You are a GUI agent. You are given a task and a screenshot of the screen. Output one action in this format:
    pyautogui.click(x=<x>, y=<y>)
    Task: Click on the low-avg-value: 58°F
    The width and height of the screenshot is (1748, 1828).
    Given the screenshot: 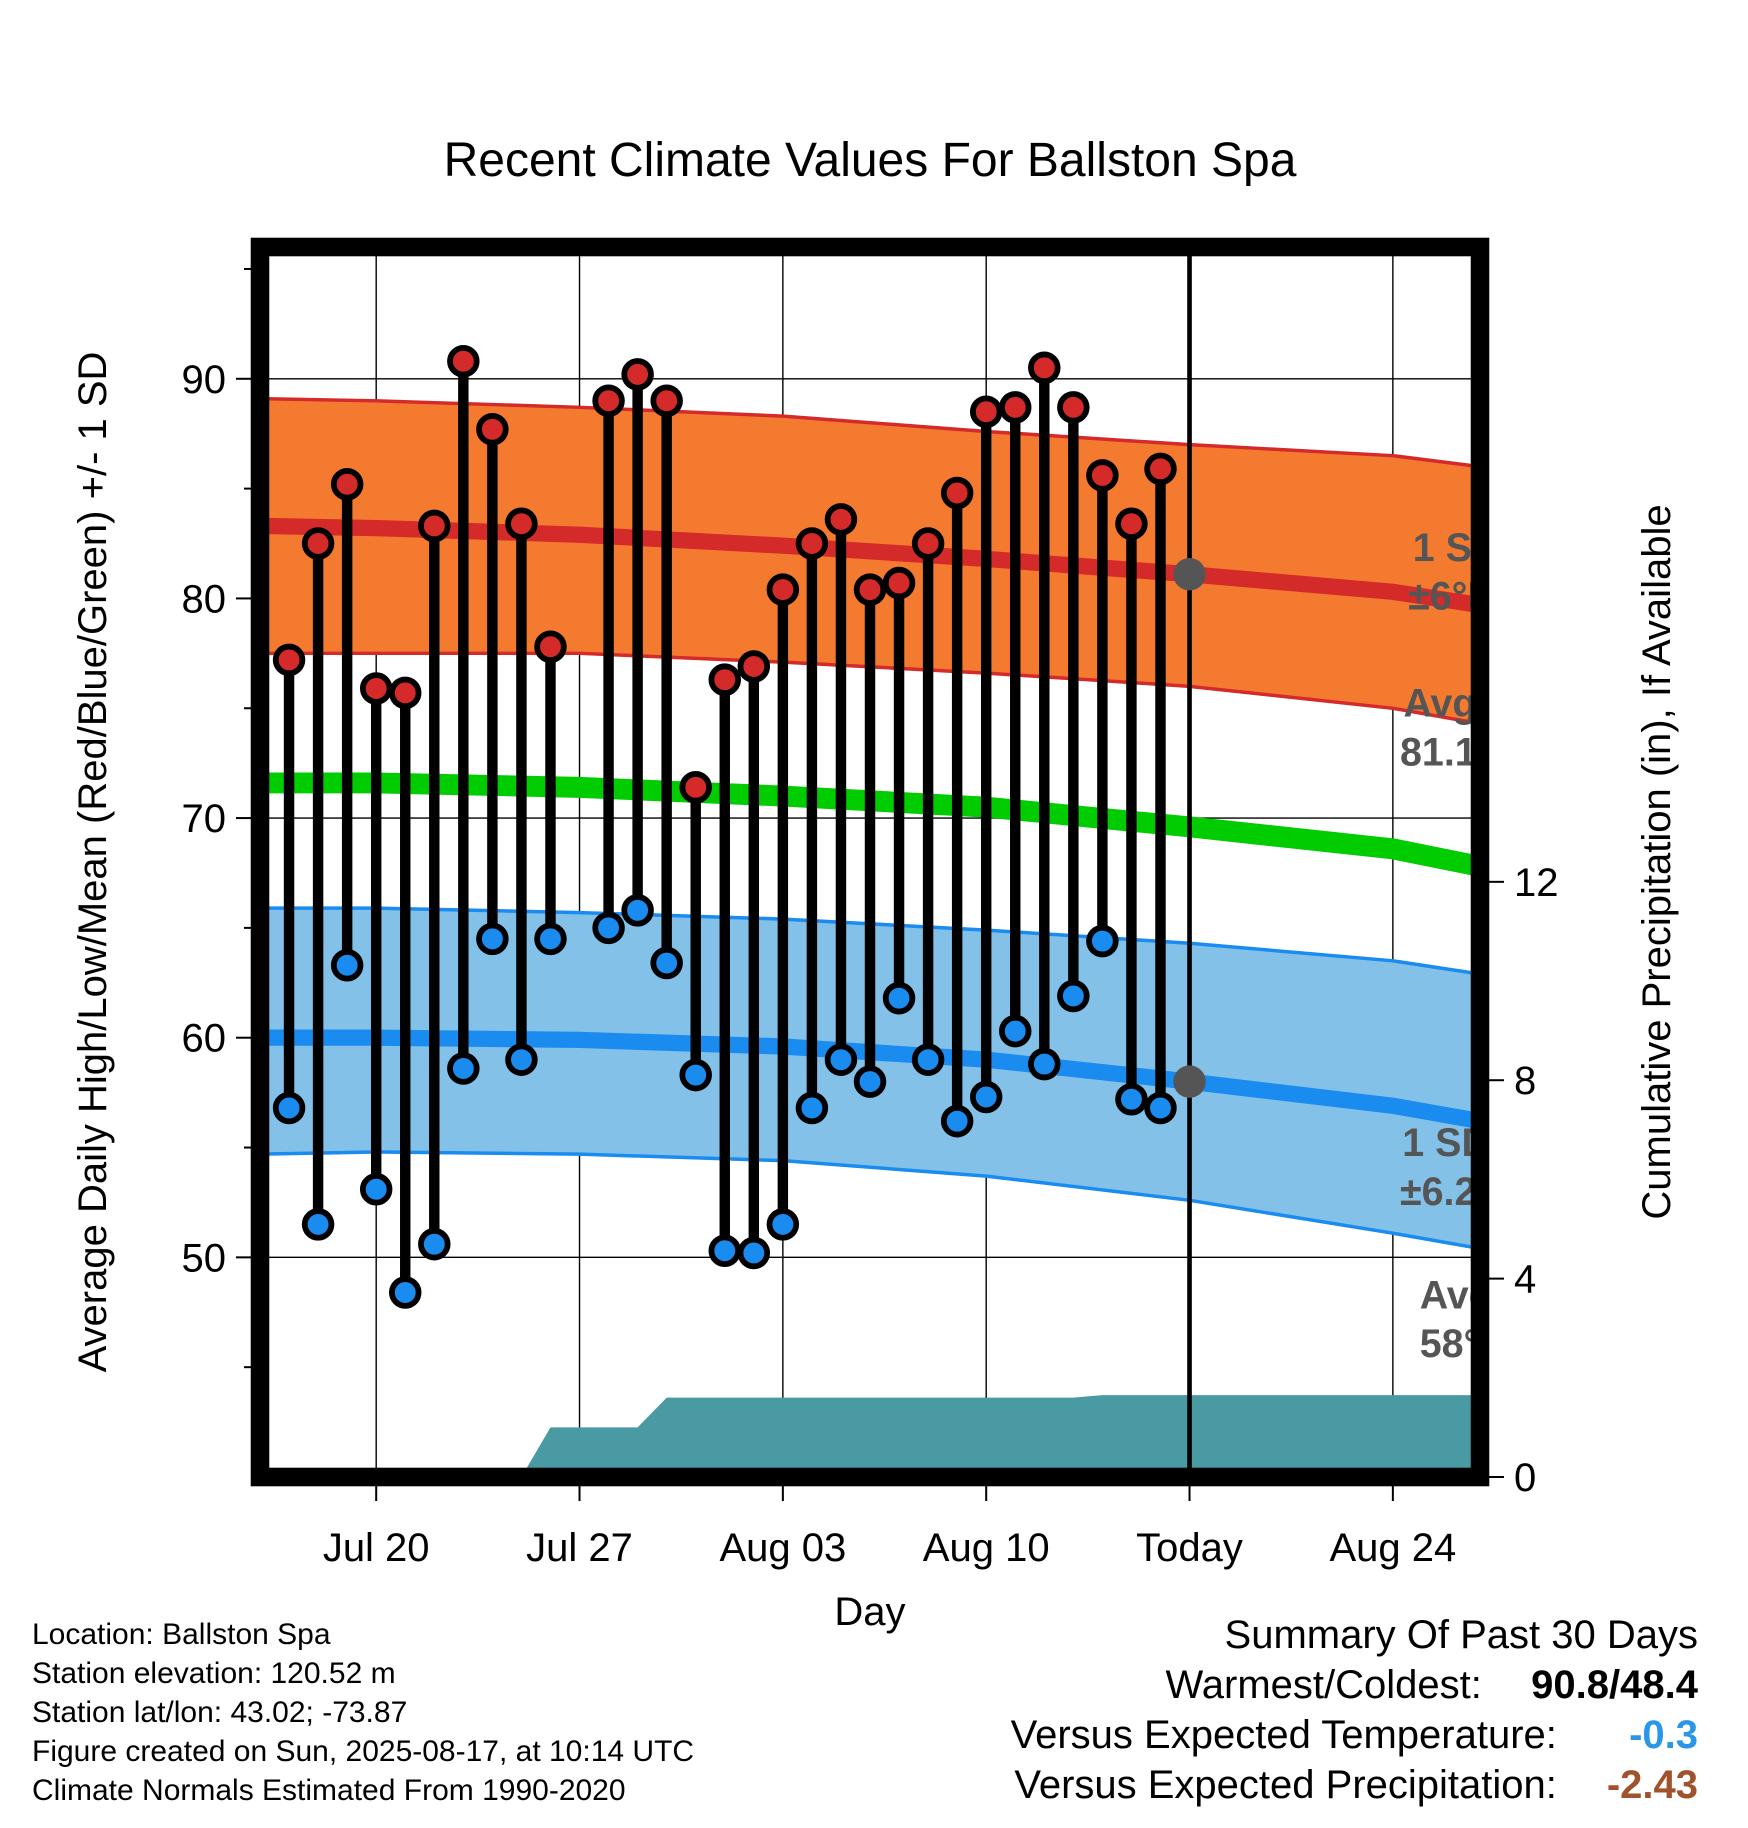 What is the action you would take?
    pyautogui.click(x=1462, y=1344)
    